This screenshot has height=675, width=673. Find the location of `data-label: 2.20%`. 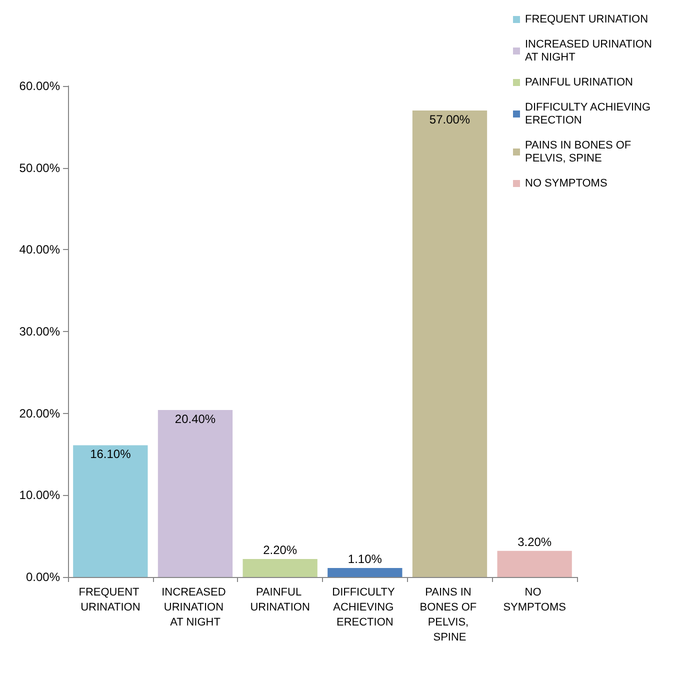

data-label: 2.20% is located at coordinates (280, 549).